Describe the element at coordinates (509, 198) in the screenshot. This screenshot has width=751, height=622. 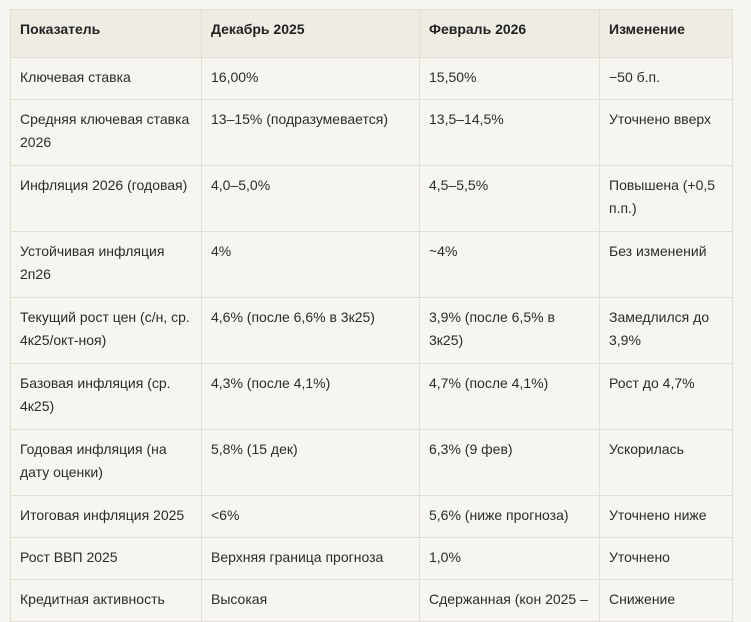
I see `cell-february: 4,5–5,5%` at that location.